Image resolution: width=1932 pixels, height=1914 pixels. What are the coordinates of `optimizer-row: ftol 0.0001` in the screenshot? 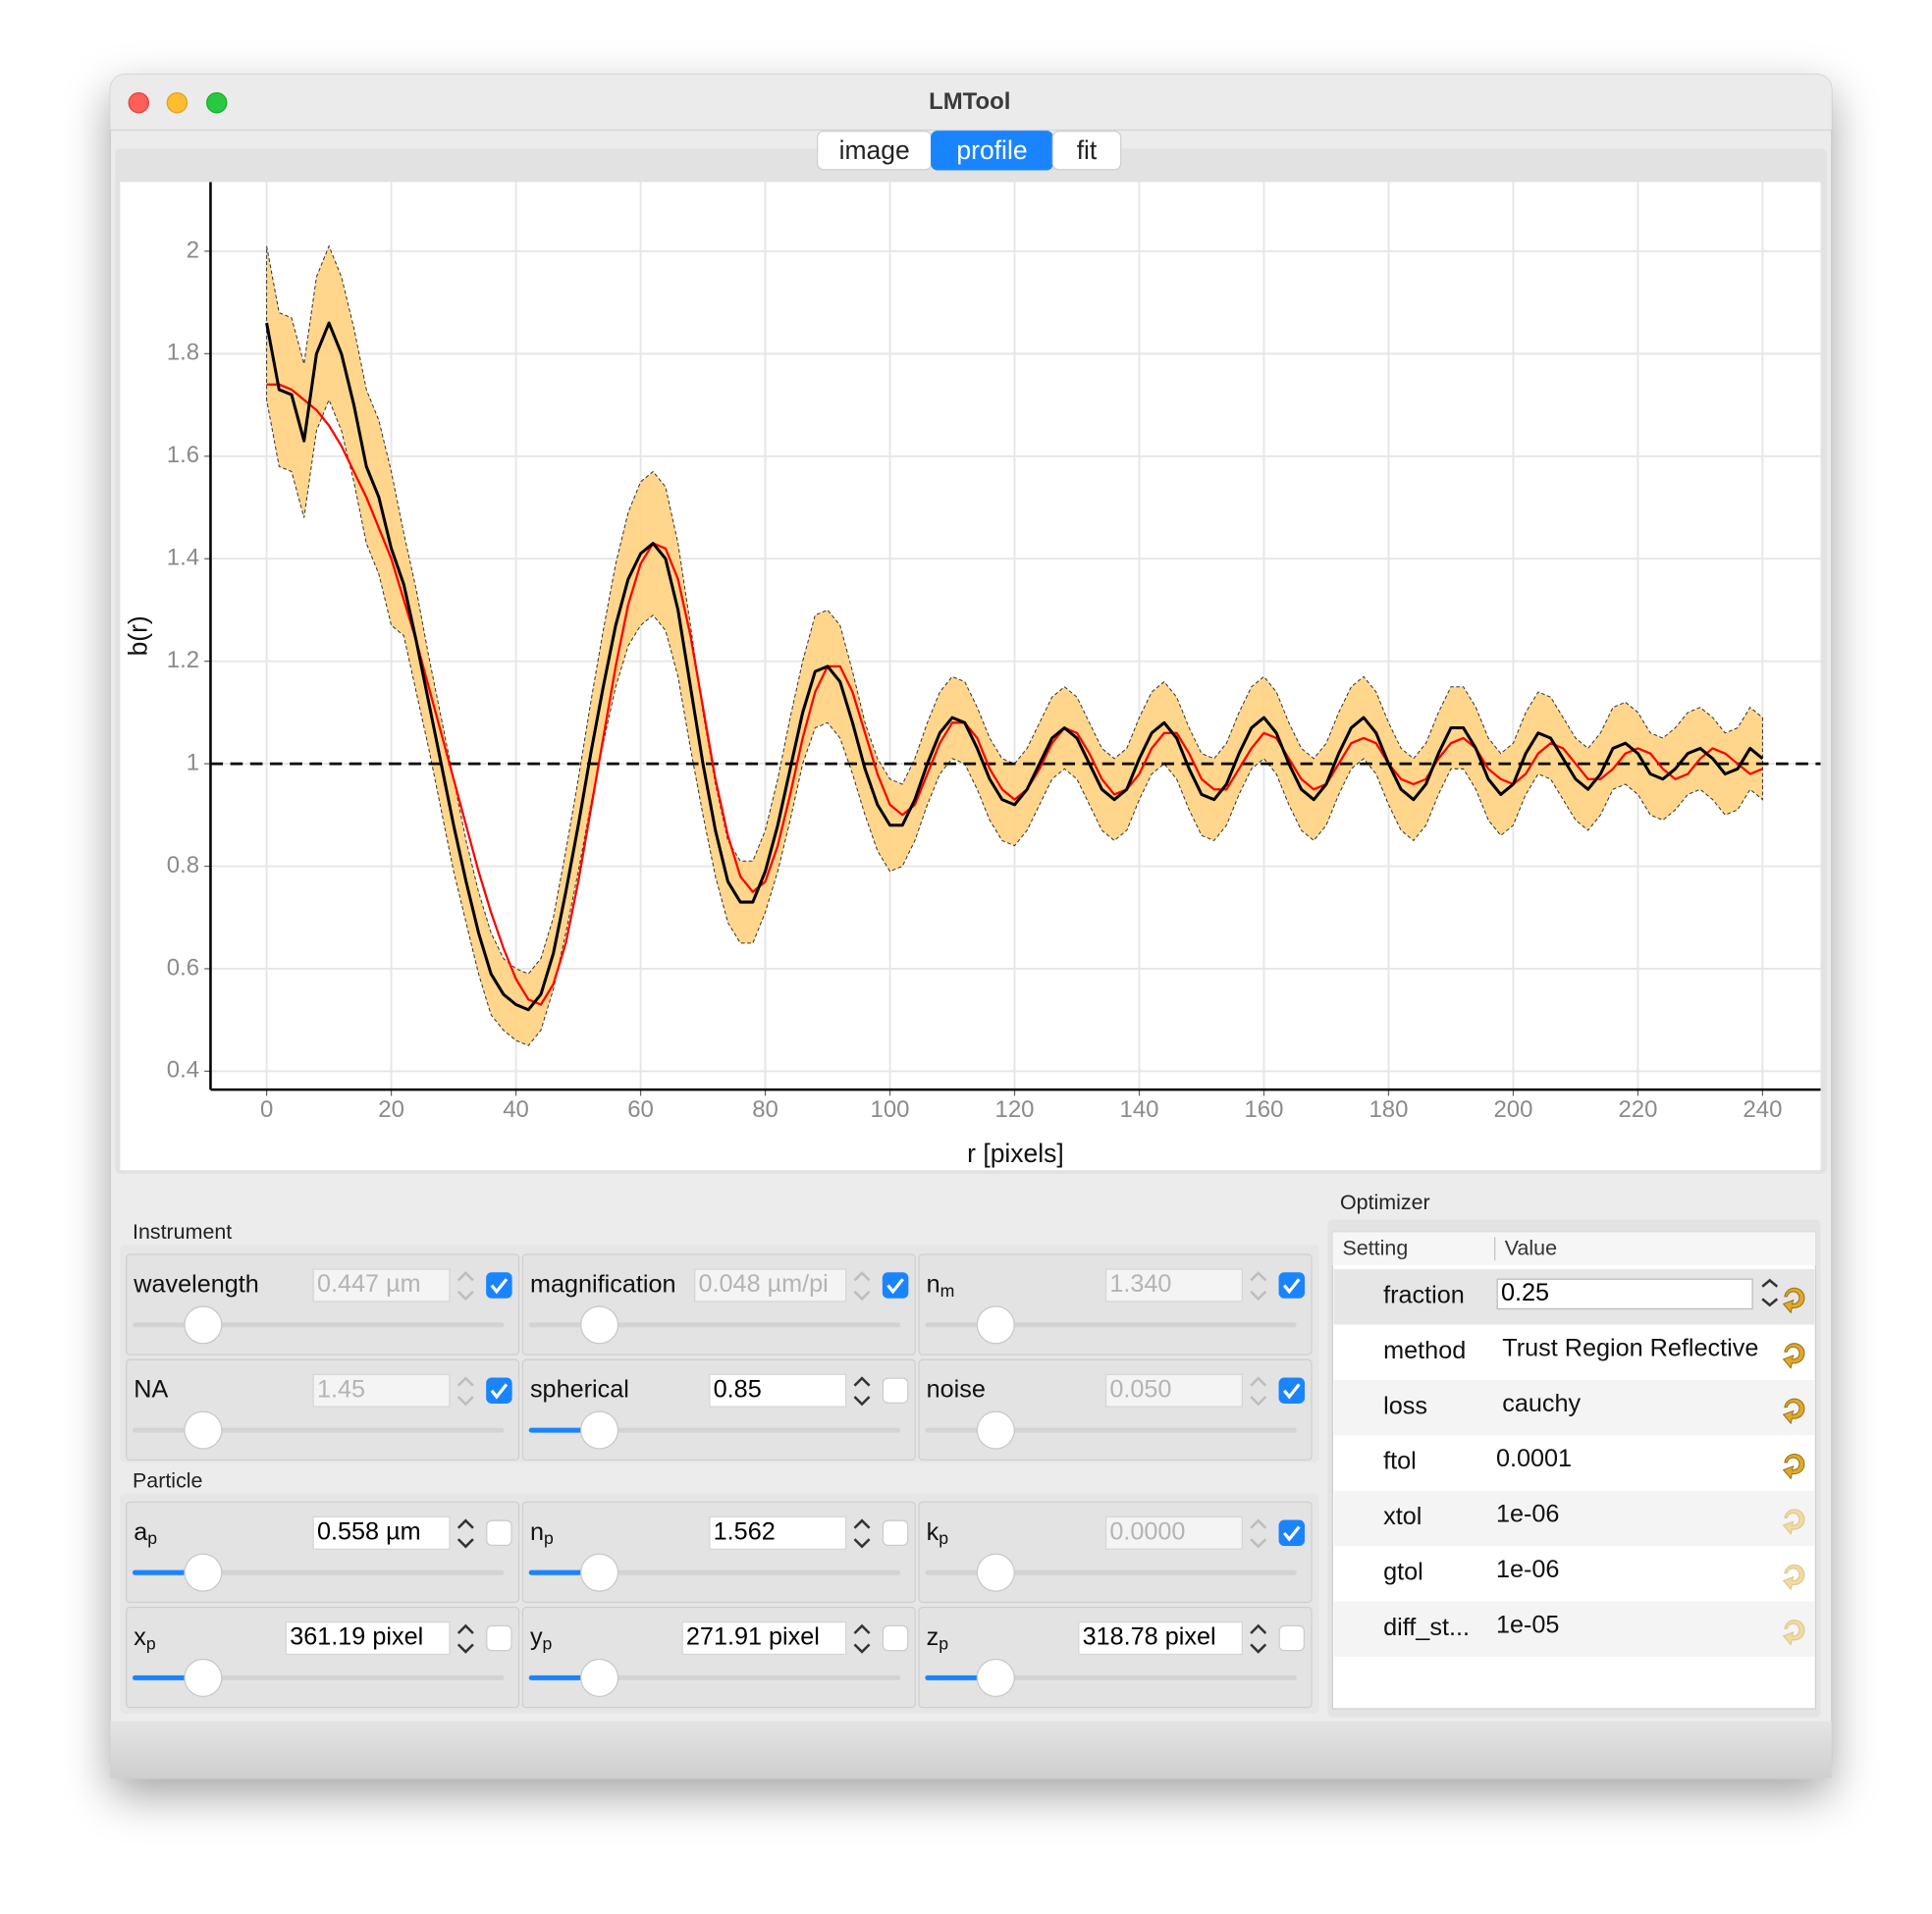 It's located at (1574, 1463).